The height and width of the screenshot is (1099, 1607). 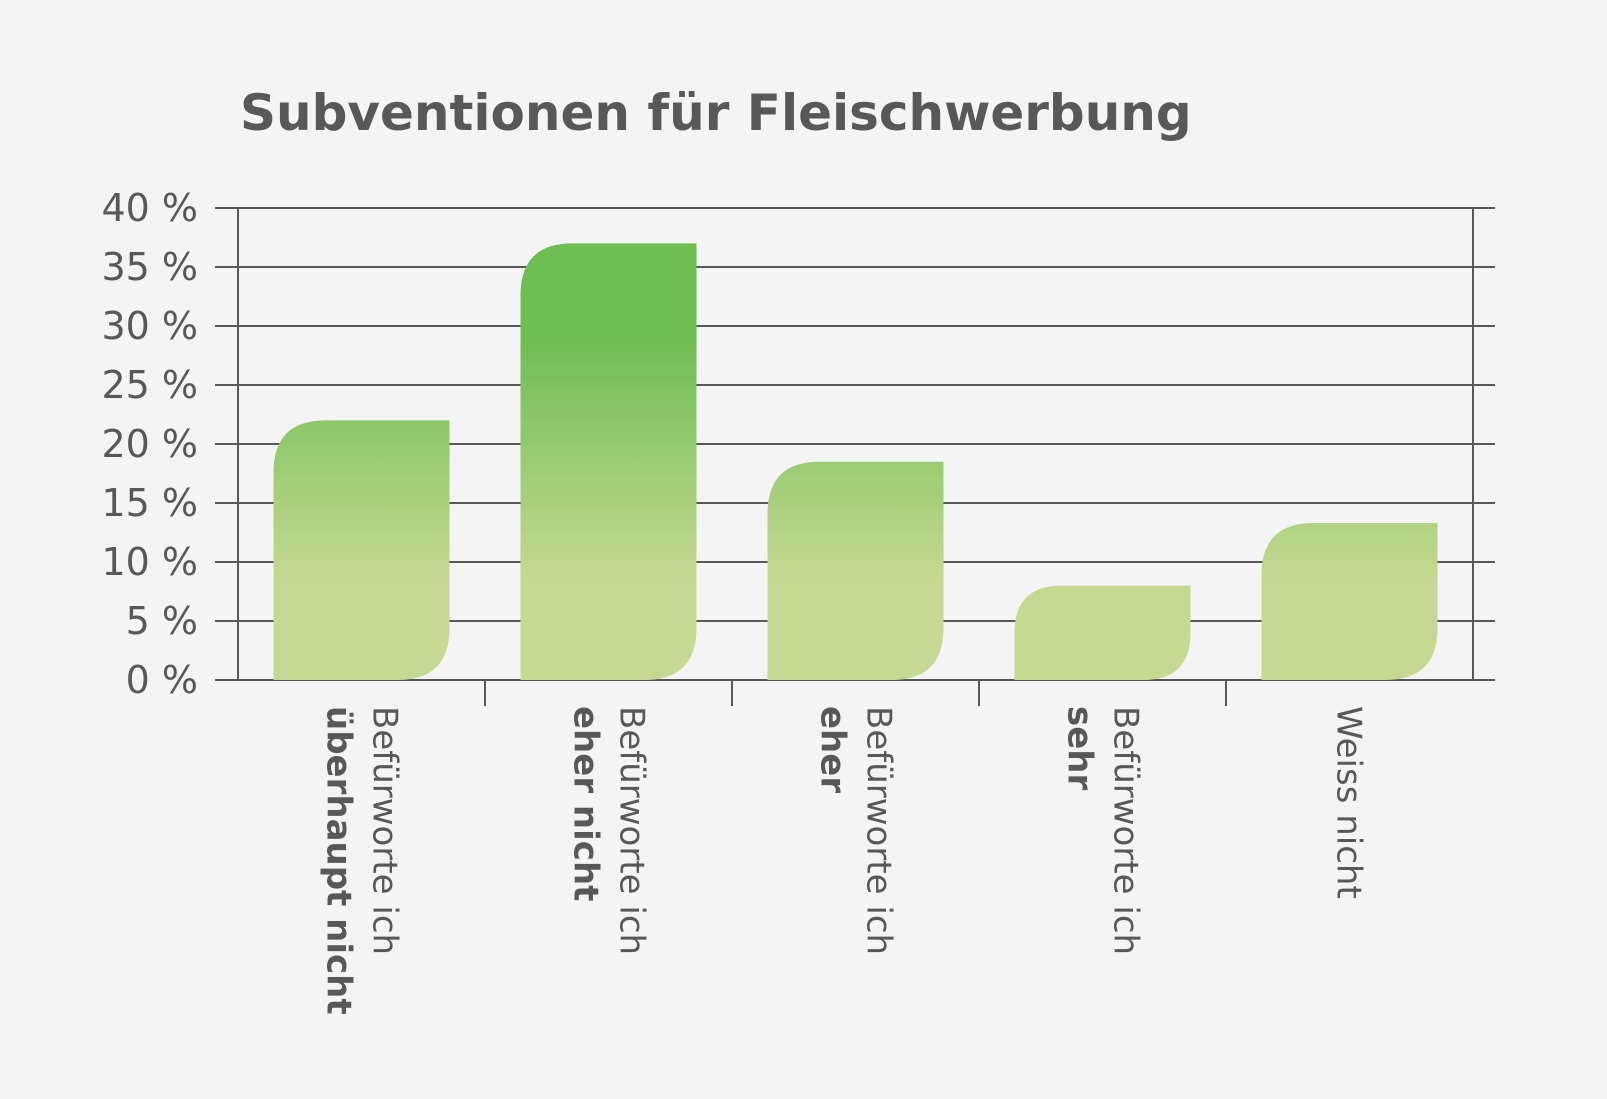 I want to click on x-tick-label: Weiss nicht, so click(x=1349, y=802).